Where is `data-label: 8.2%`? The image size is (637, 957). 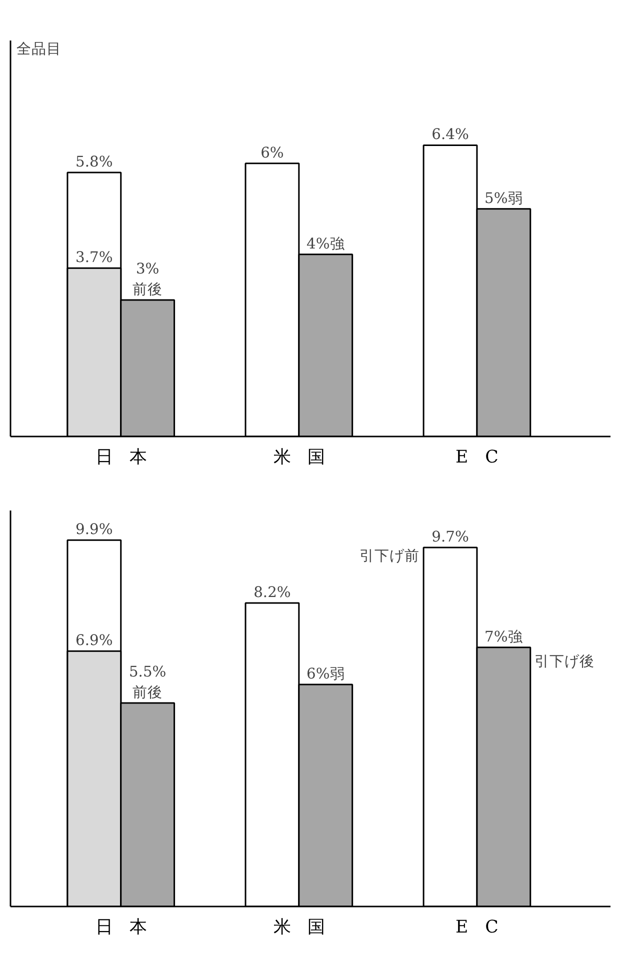
data-label: 8.2% is located at coordinates (272, 593).